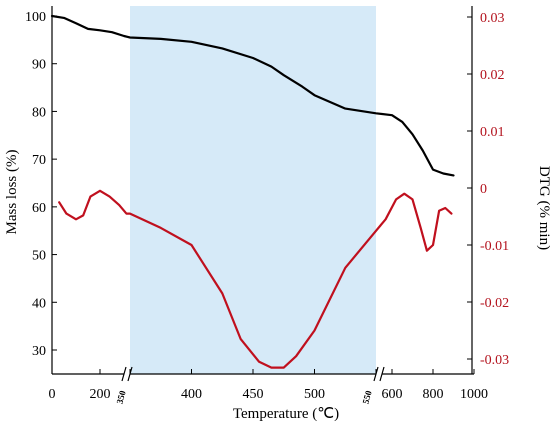  I want to click on x-tick-label: 500, so click(314, 394).